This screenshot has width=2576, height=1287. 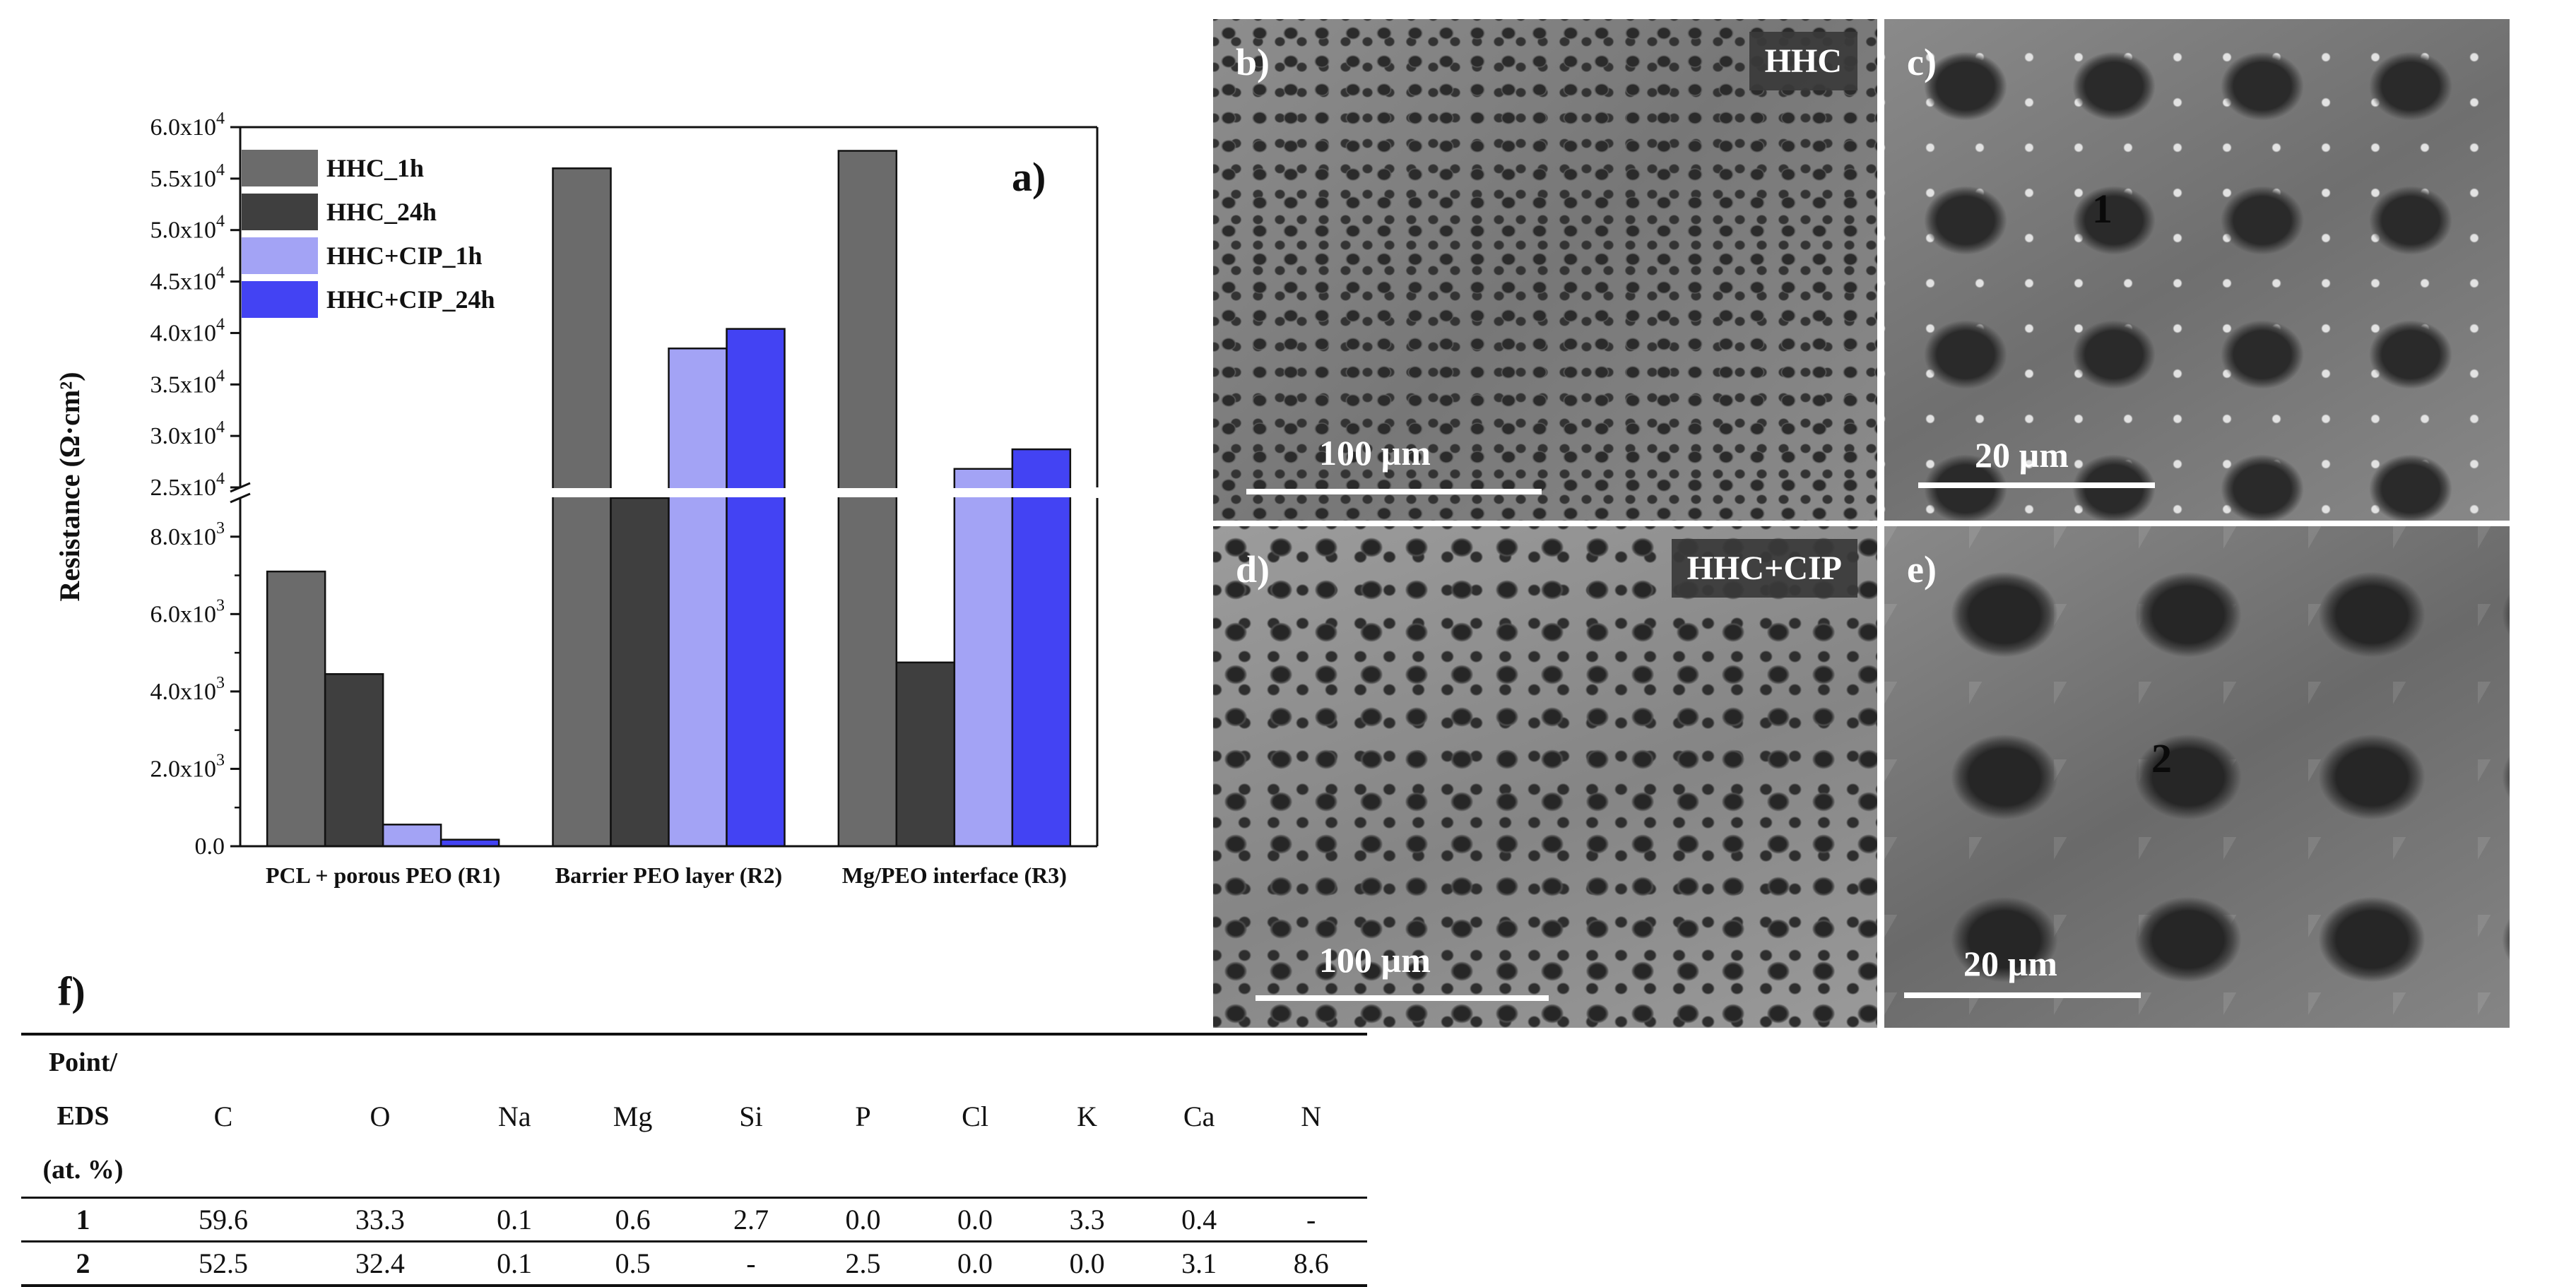 What do you see at coordinates (1375, 453) in the screenshot?
I see `scale-bar-label-b: 100 µm` at bounding box center [1375, 453].